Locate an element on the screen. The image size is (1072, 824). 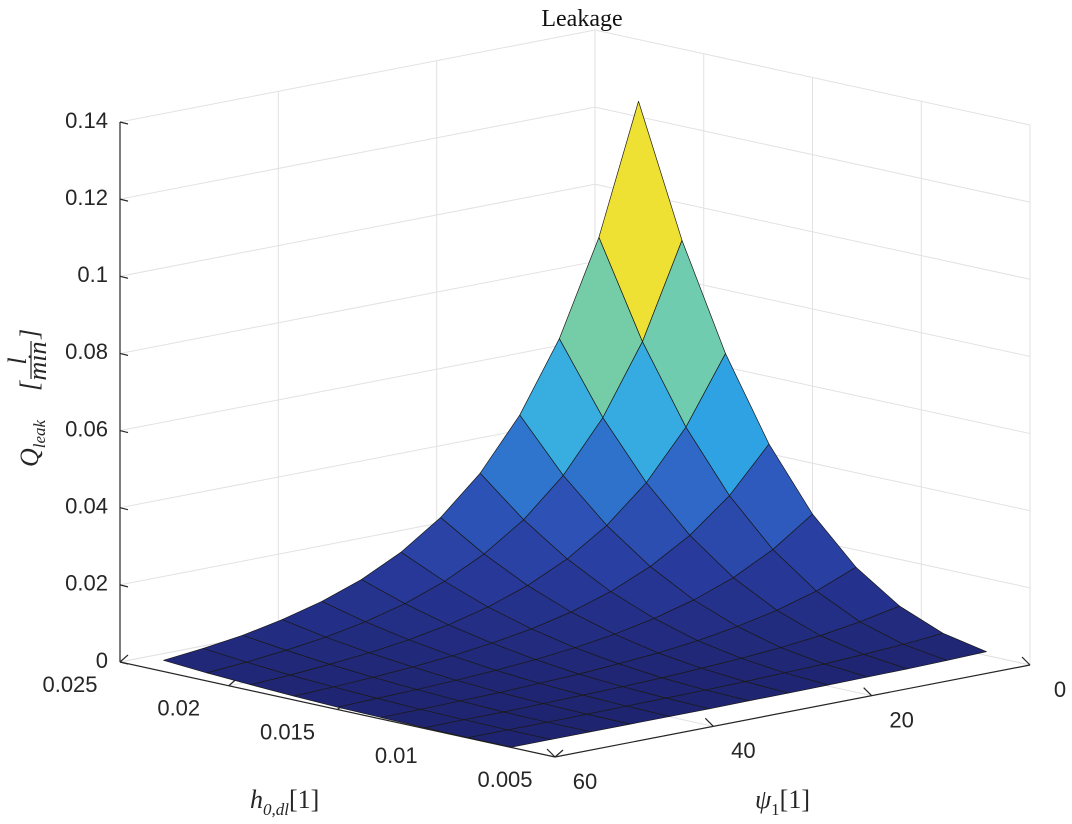
label-sub: 1 is located at coordinates (775, 809).